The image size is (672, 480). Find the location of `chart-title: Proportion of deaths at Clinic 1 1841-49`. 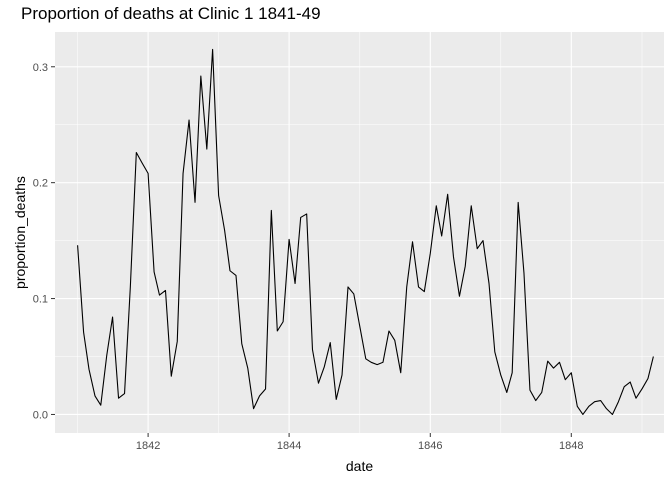

chart-title: Proportion of deaths at Clinic 1 1841-49 is located at coordinates (171, 13).